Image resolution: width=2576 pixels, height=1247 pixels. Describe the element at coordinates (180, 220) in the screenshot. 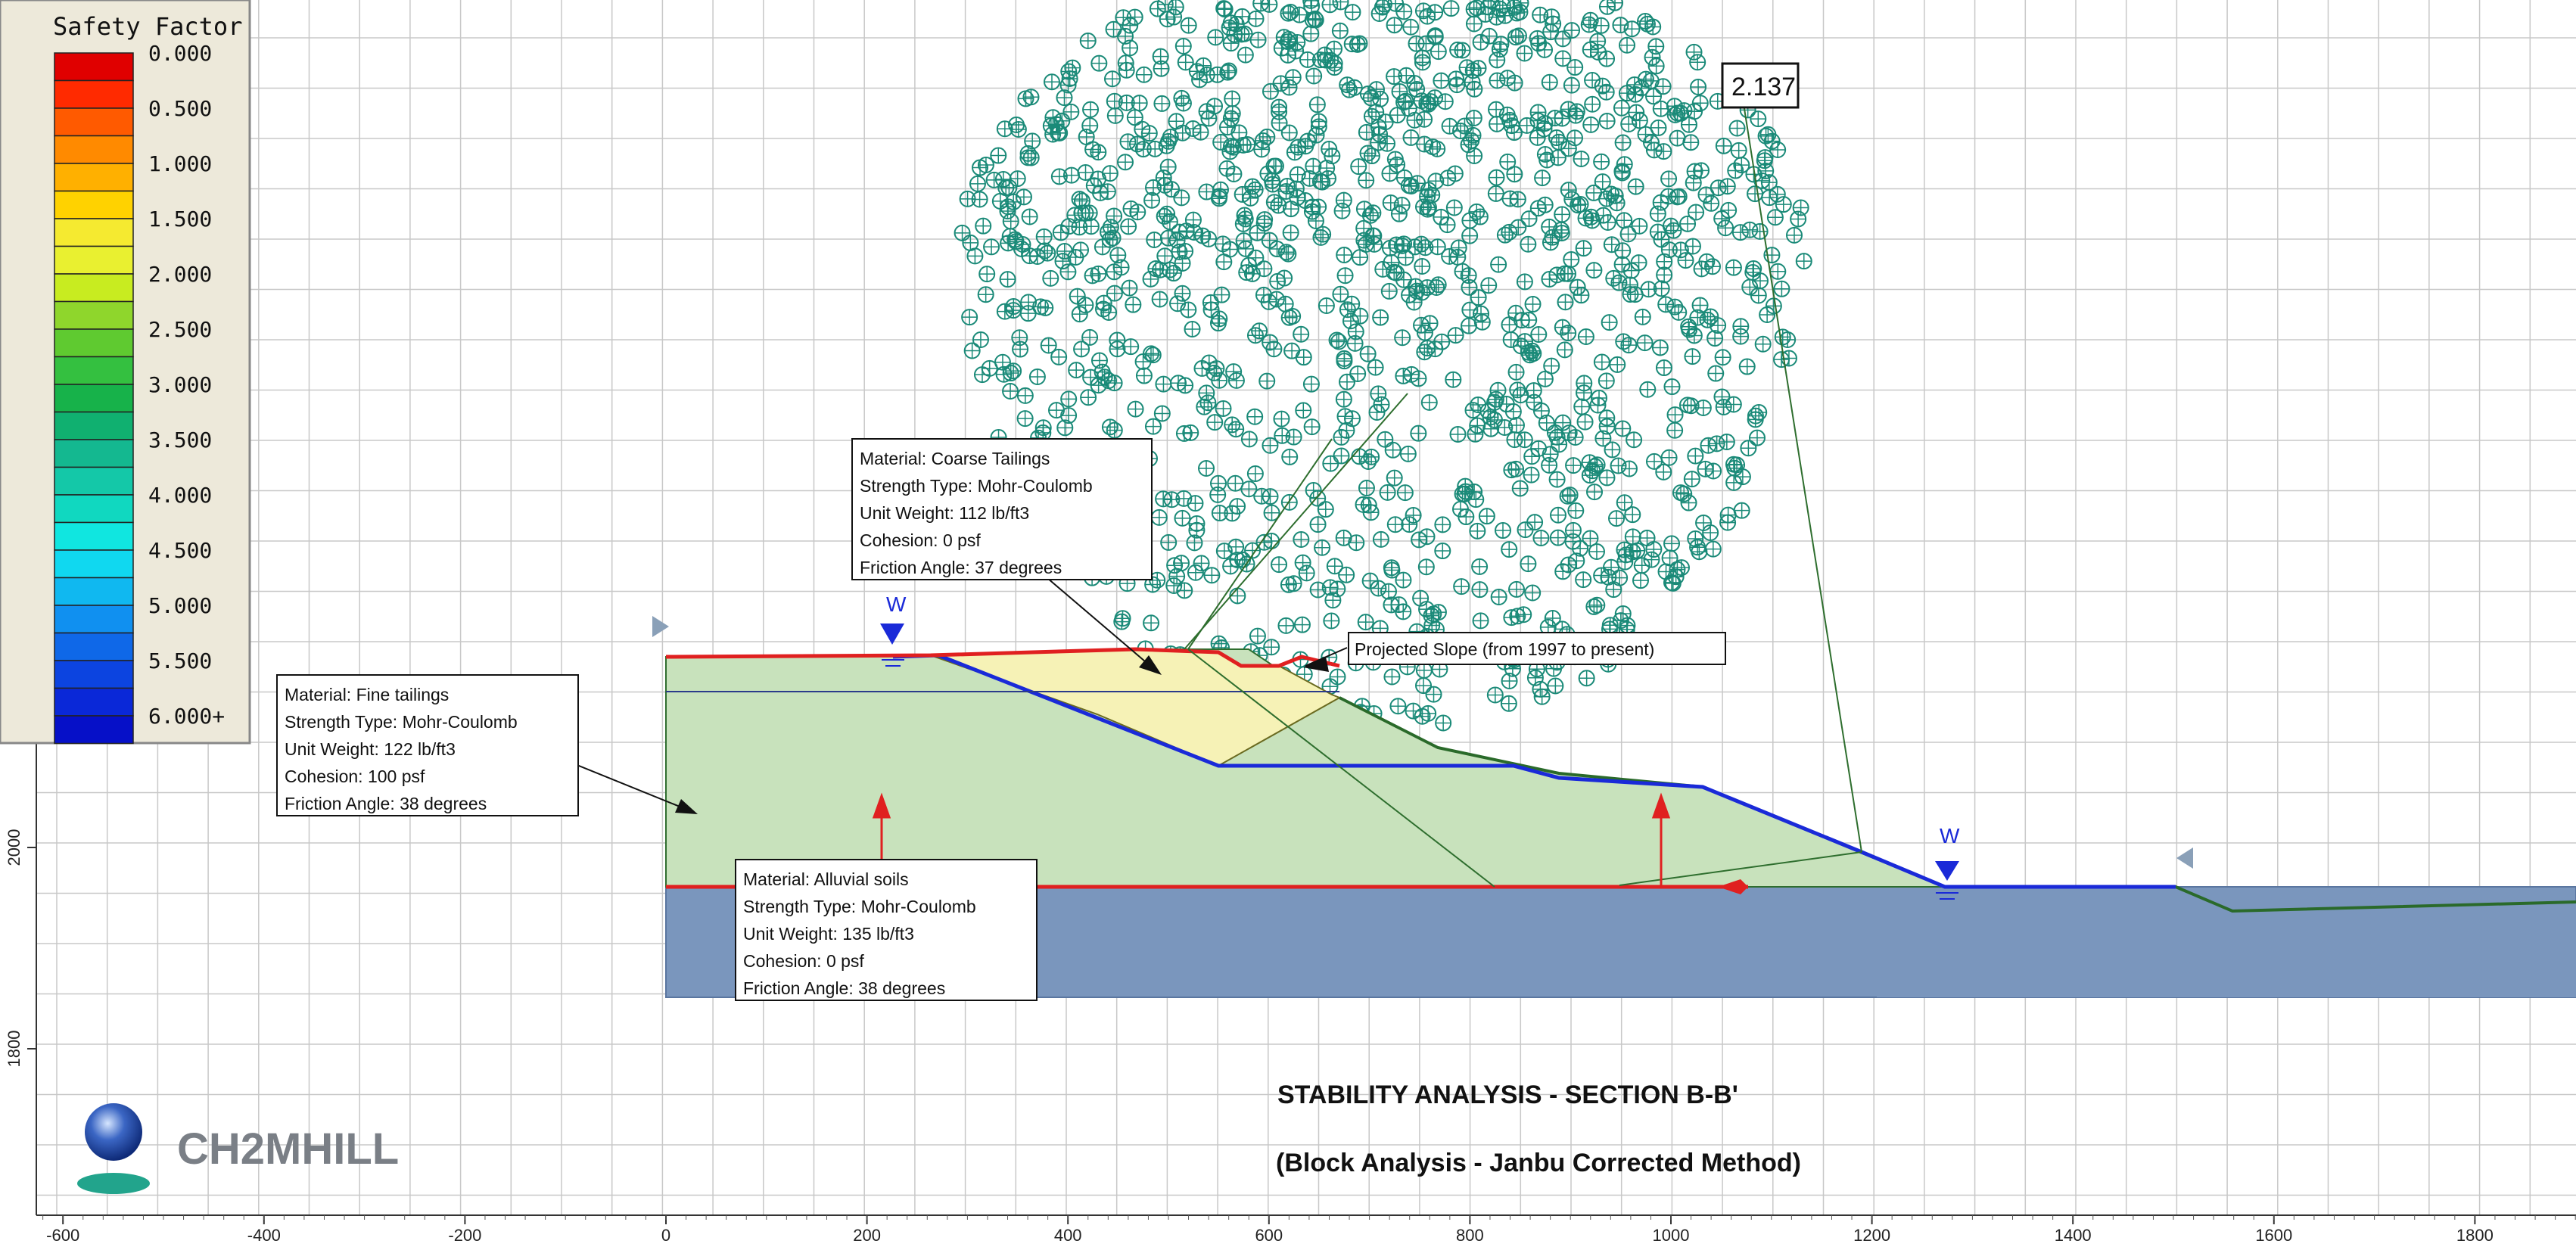

I see `legend-value: 1.500` at that location.